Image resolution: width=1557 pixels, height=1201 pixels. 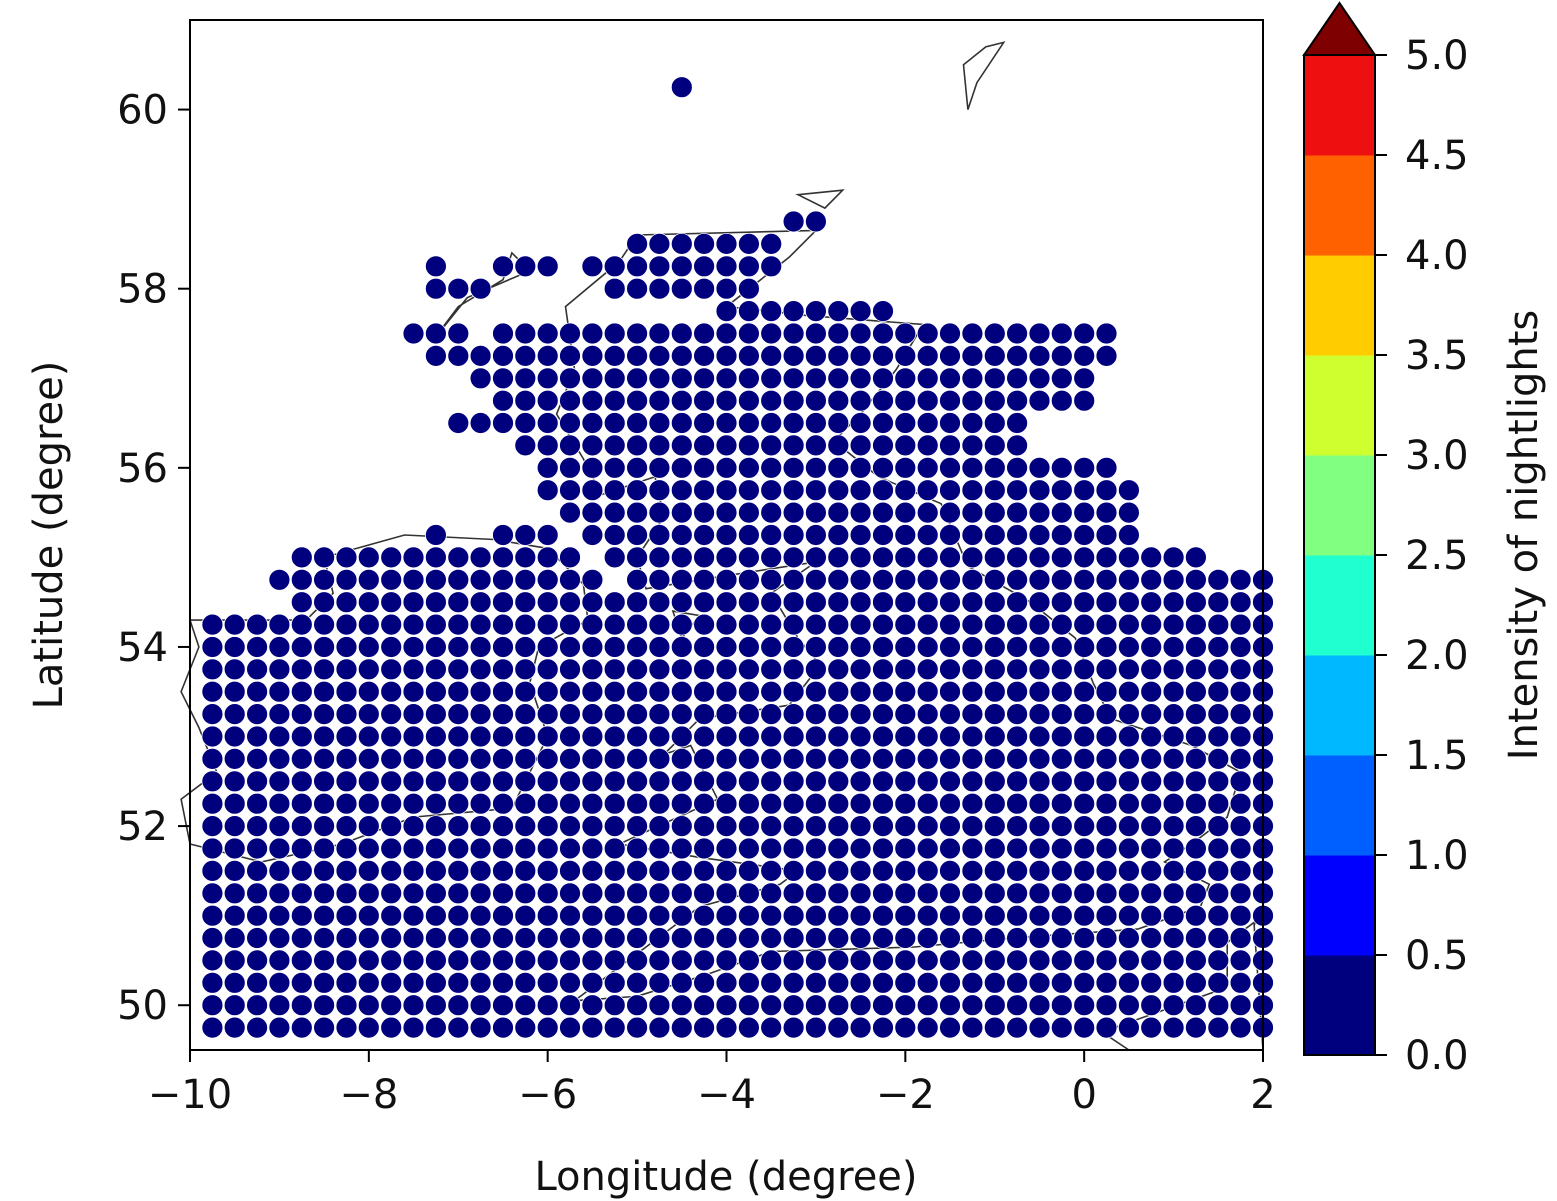 What do you see at coordinates (712, 1084) in the screenshot?
I see `x-axis: −10 −8 −6 −4 −2 0 2` at bounding box center [712, 1084].